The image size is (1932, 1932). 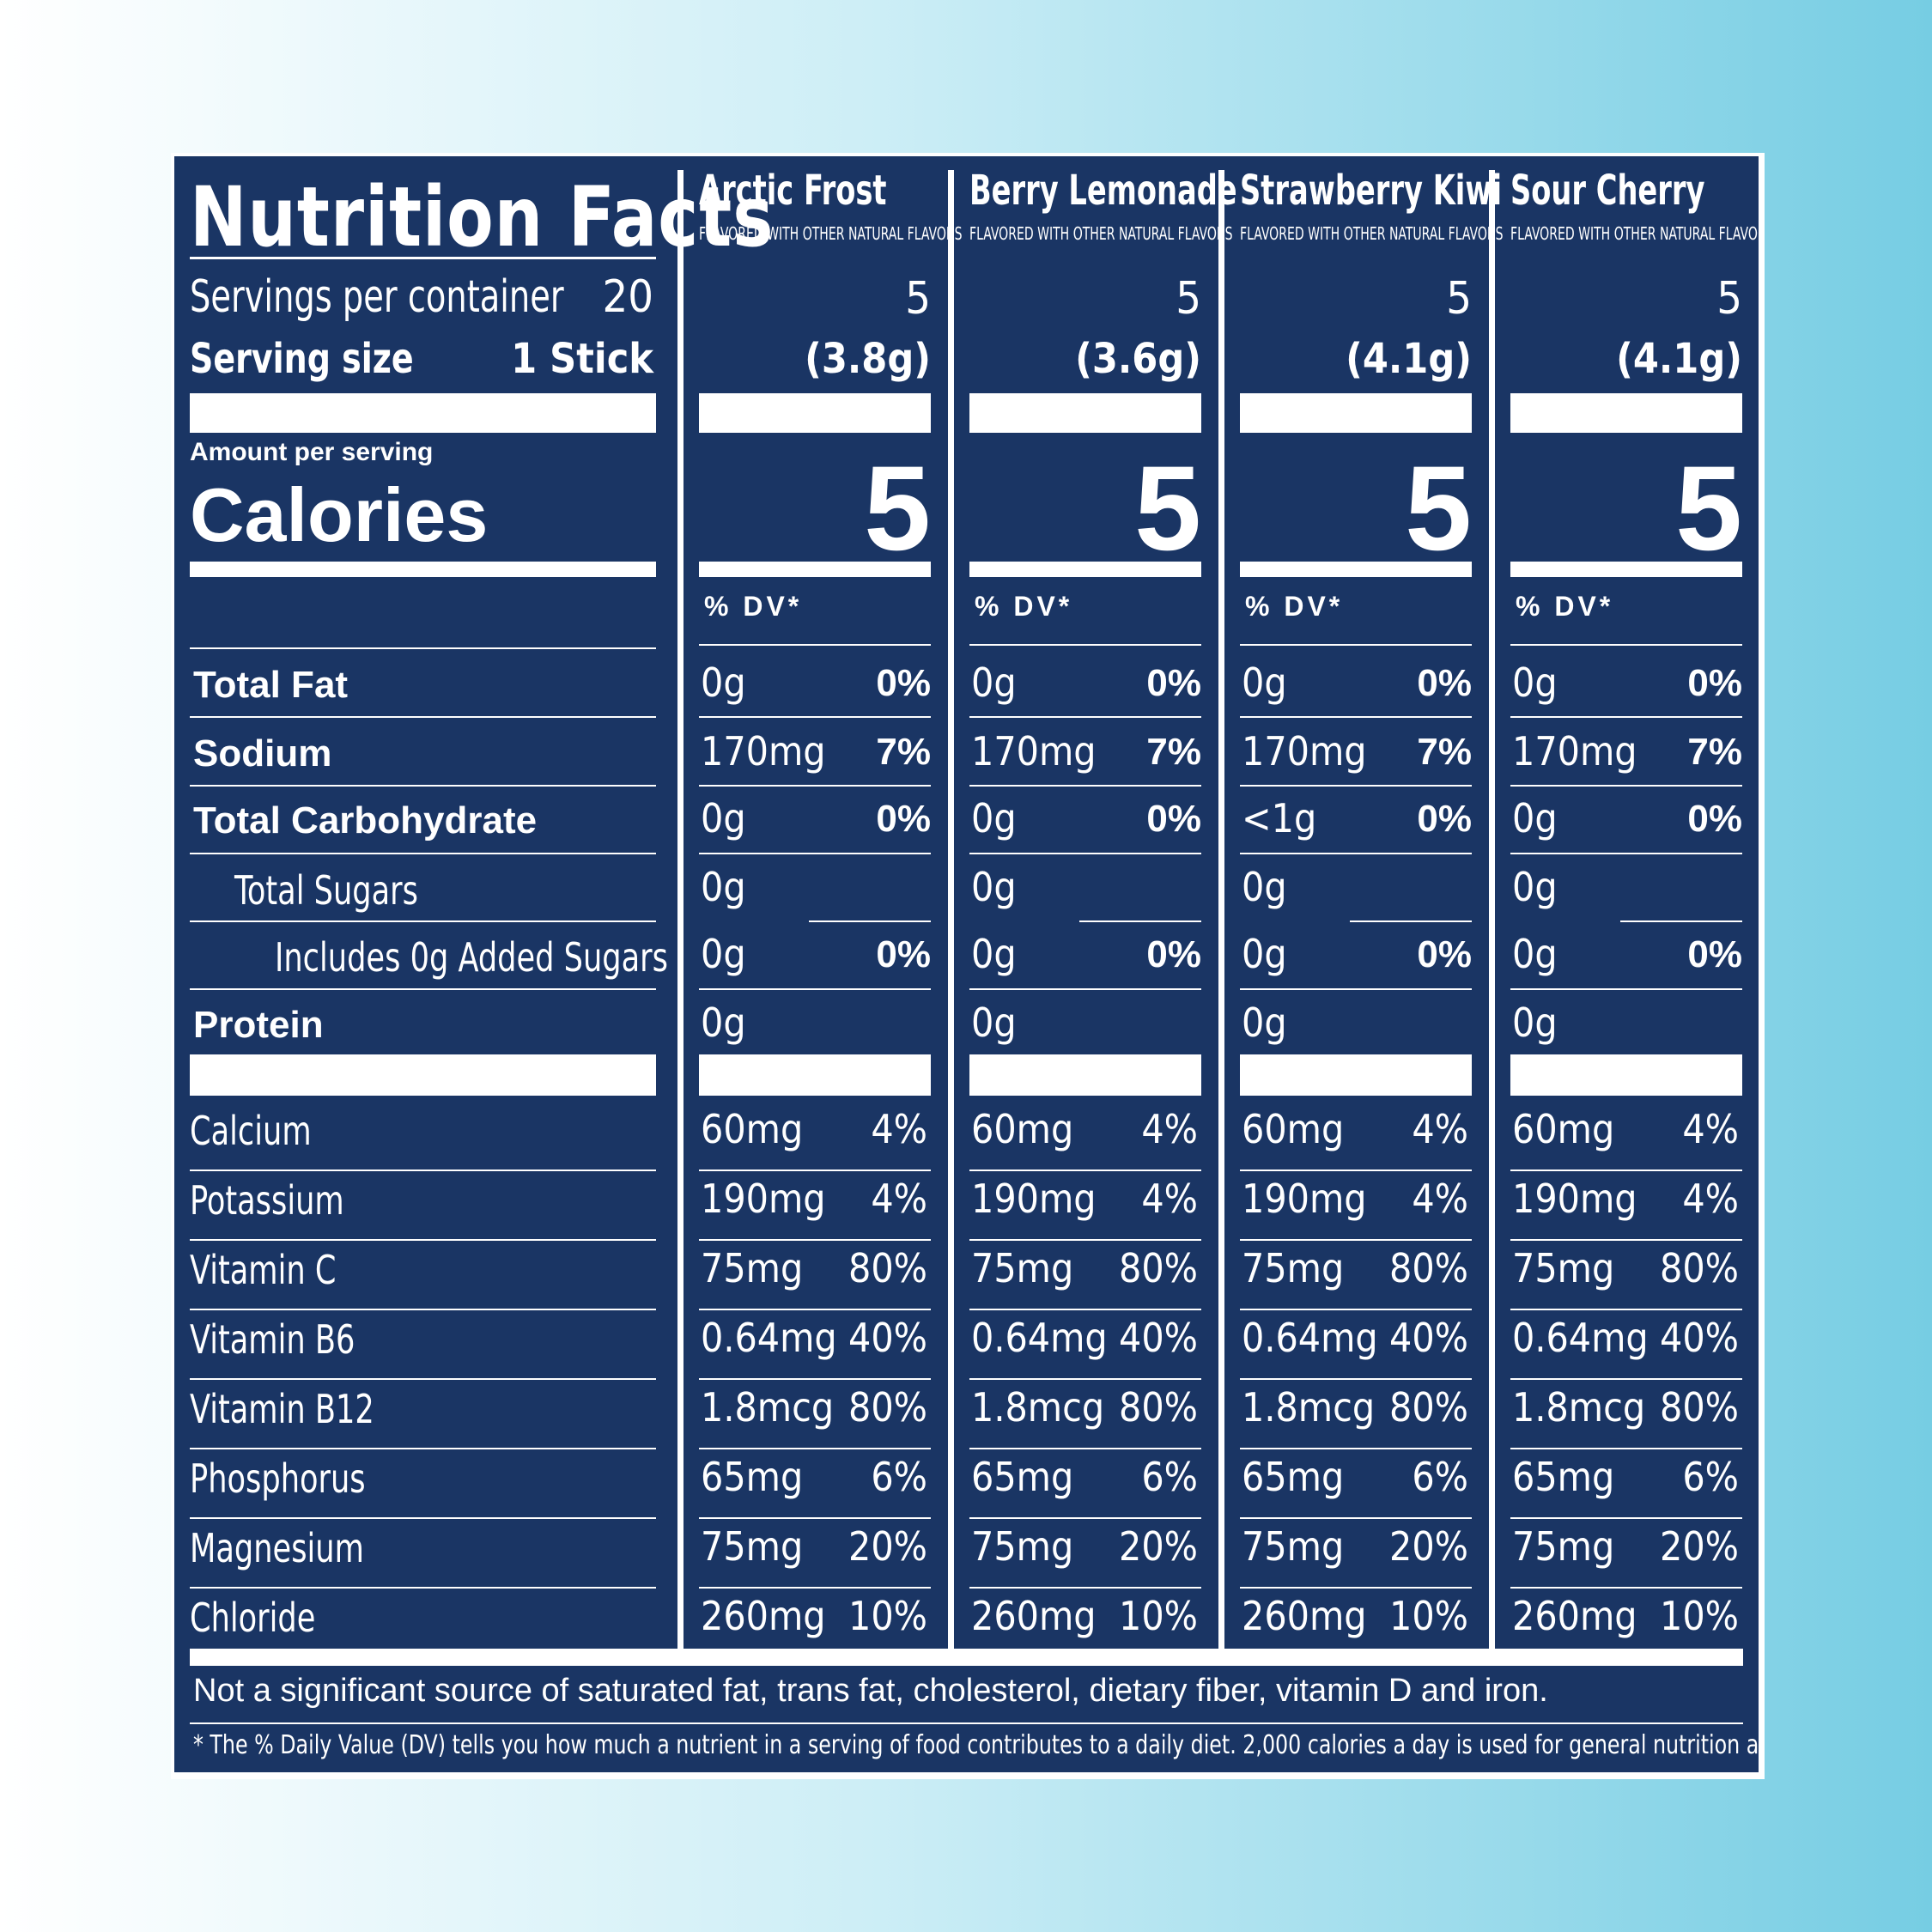 I want to click on dv-header: % DV*, so click(x=753, y=607).